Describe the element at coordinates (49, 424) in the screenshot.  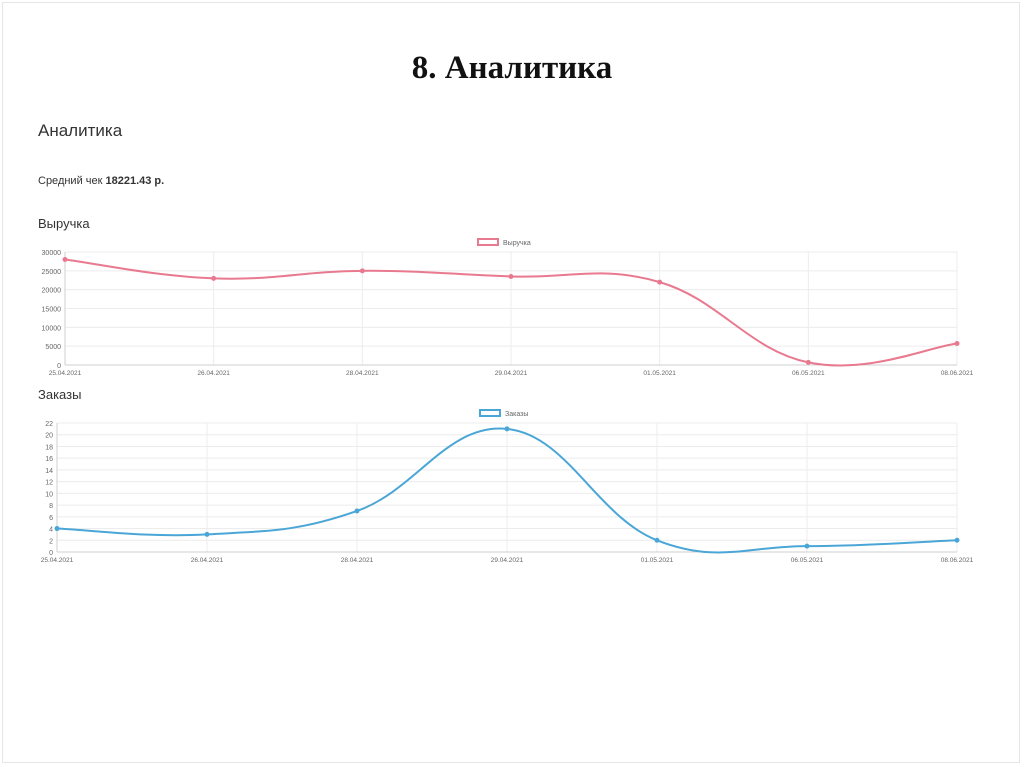
I see `orders-y-tick-label: 22` at that location.